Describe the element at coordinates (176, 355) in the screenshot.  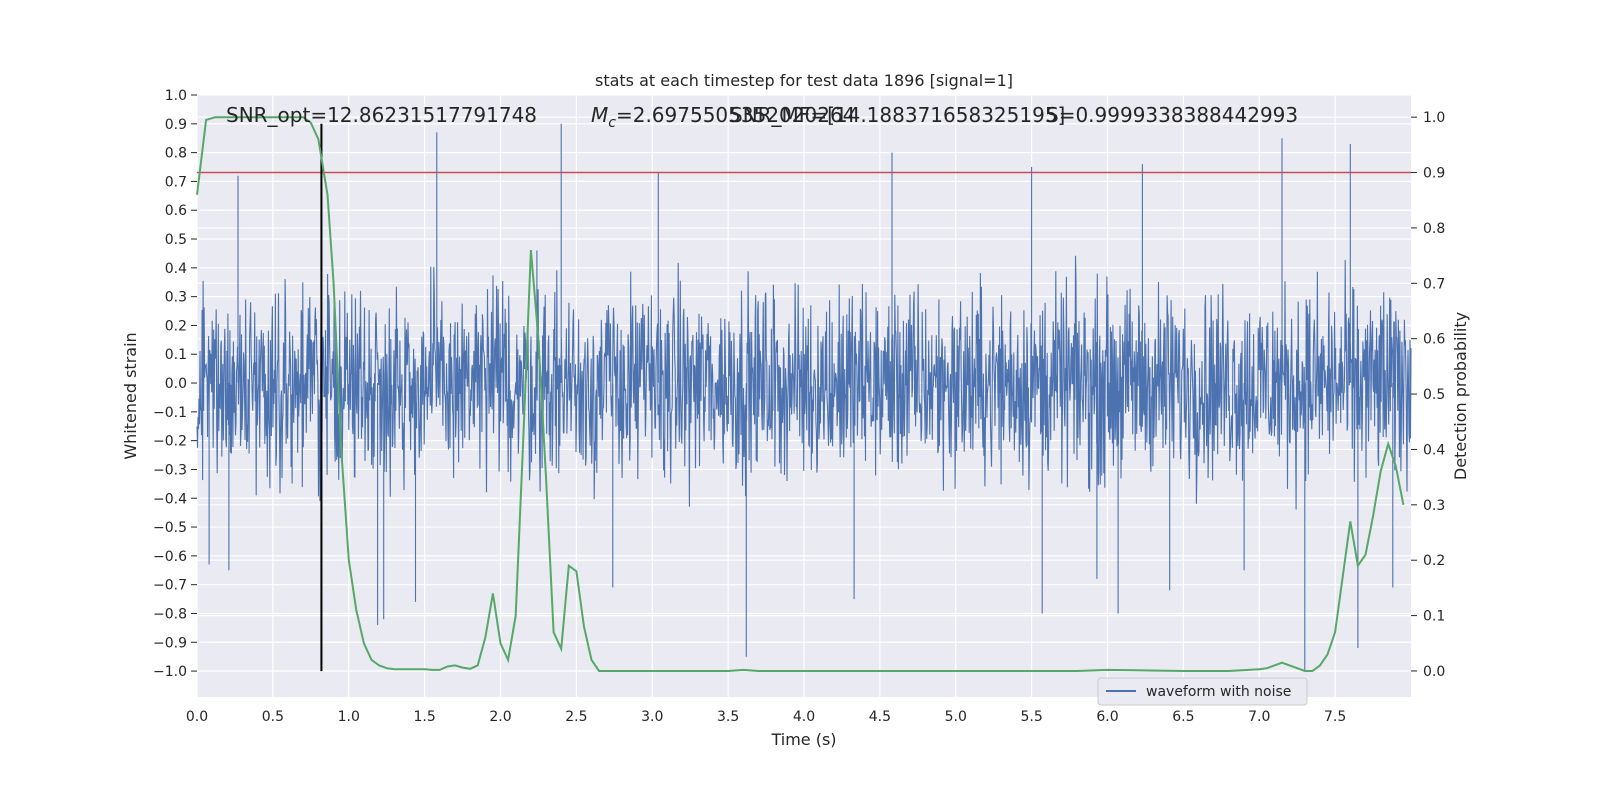
I see `y-tick-label: 0.1` at that location.